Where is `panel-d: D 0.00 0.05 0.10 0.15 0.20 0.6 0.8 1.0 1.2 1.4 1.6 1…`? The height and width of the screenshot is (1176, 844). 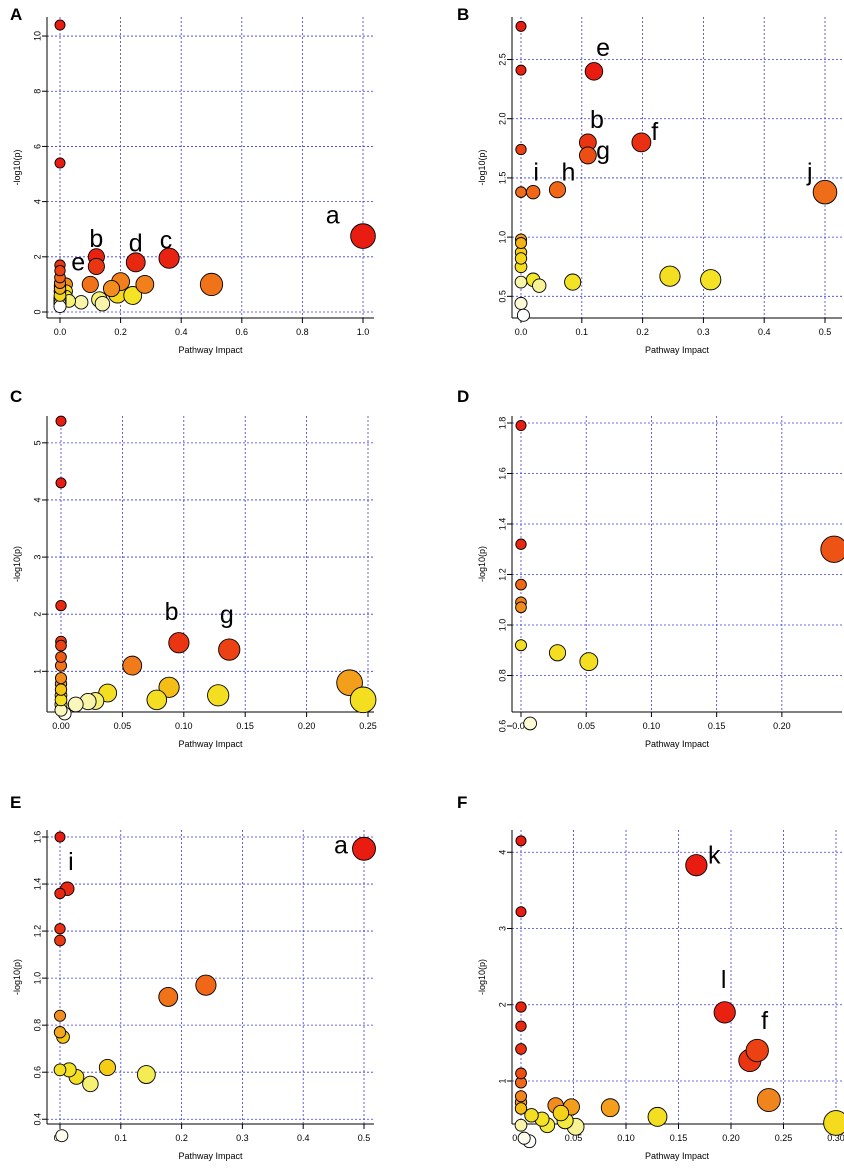 panel-d: D 0.00 0.05 0.10 0.15 0.20 0.6 0.8 1.0 1.2 1.4 1.6 1… is located at coordinates (650, 568).